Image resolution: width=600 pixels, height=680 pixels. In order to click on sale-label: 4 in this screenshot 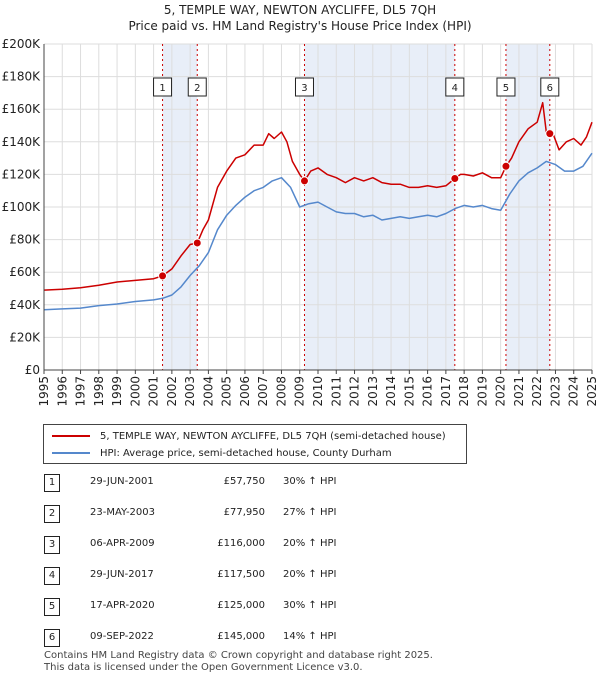, I will do `click(455, 88)`.